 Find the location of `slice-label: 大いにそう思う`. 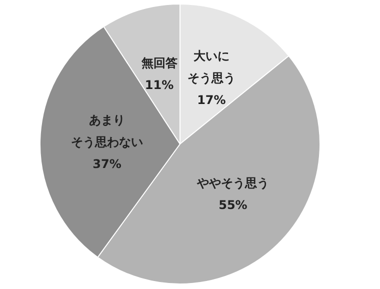

slice-label: 大いにそう思う is located at coordinates (211, 67).